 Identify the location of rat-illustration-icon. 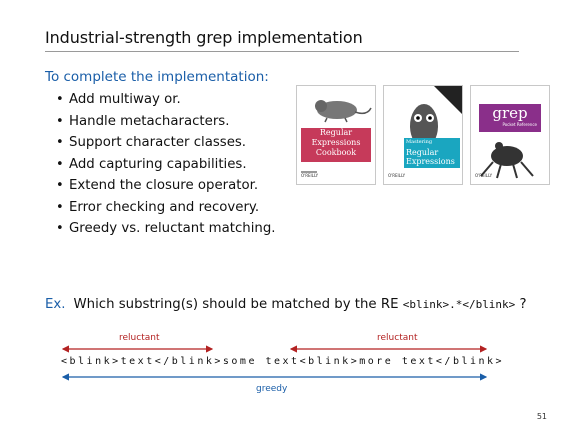
(336, 136).